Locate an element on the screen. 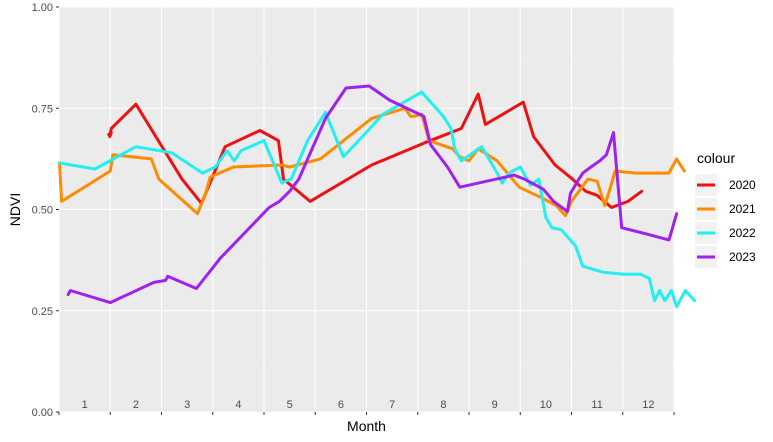 This screenshot has width=773, height=442. y-tick-label: 0.75 is located at coordinates (42, 109).